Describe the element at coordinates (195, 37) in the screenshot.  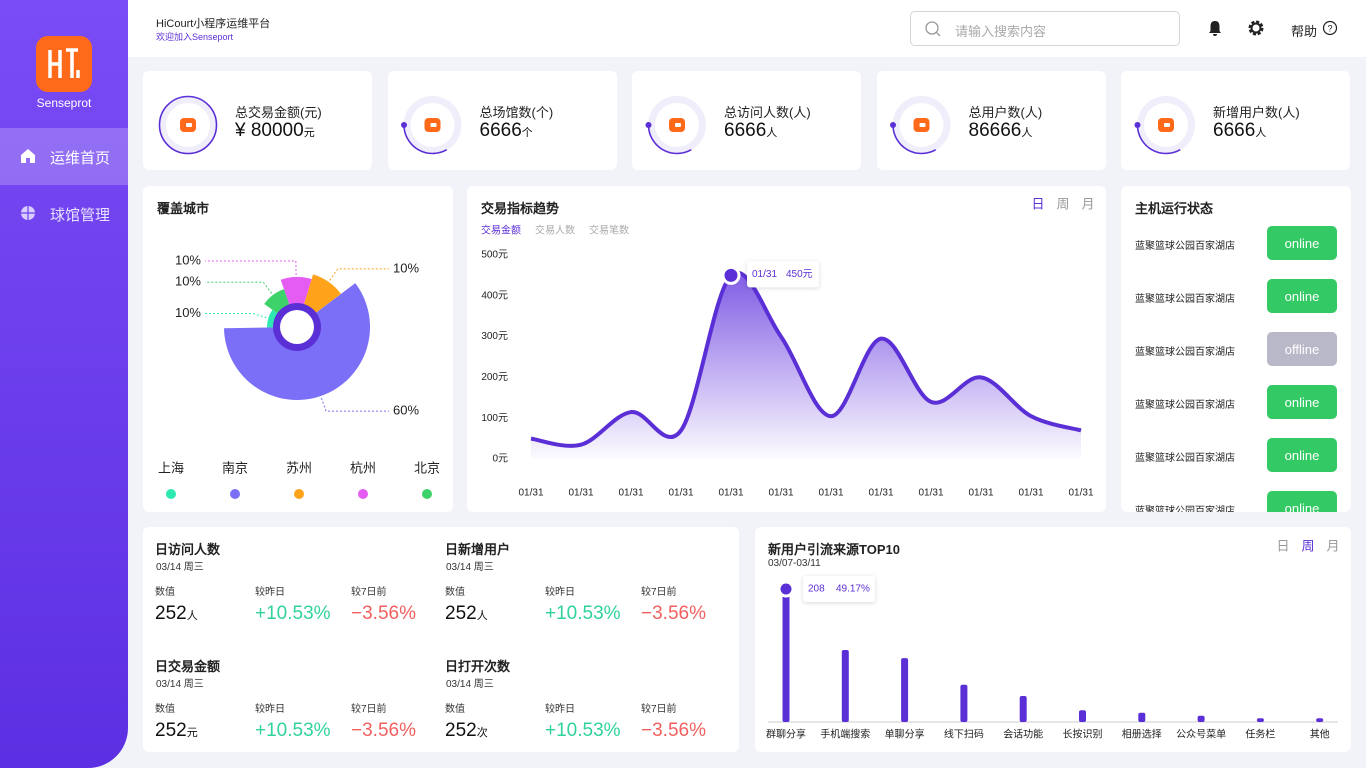
I see `app-subtitle: 欢迎加入Senseport` at that location.